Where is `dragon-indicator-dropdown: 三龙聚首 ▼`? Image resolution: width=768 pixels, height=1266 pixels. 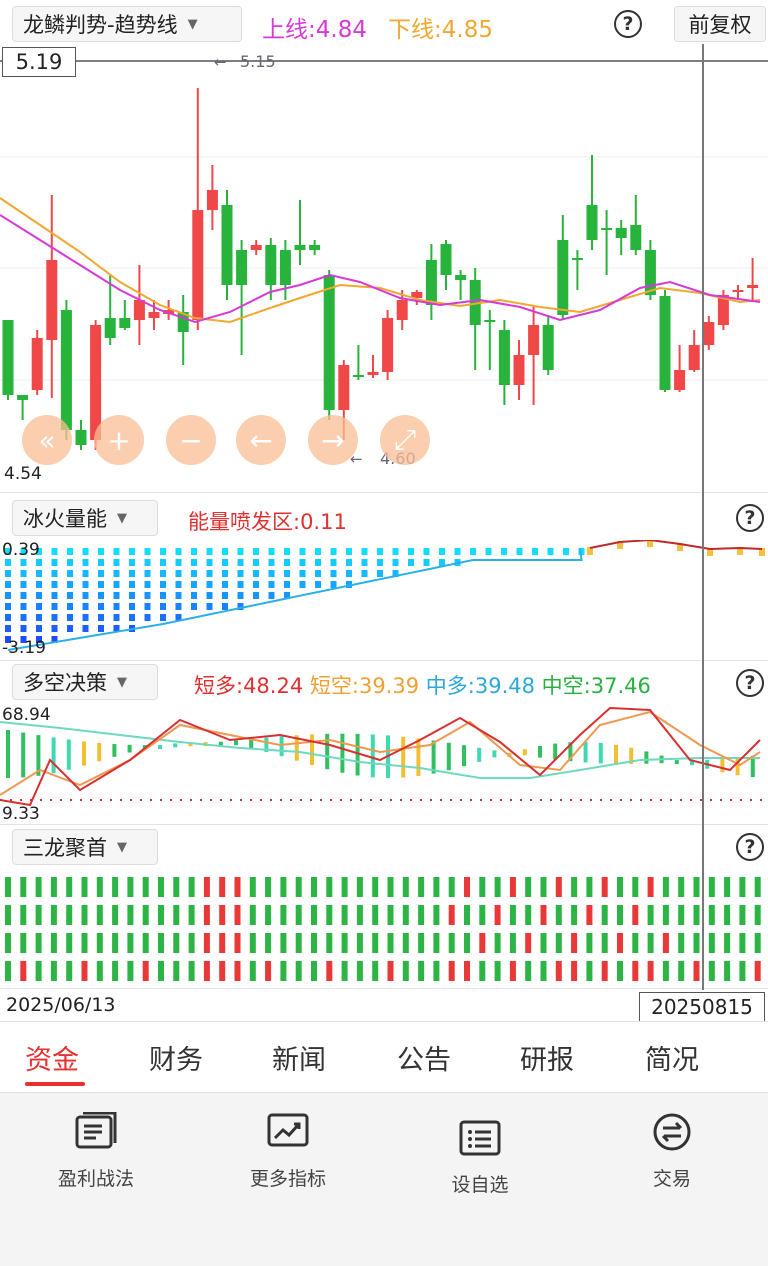
dragon-indicator-dropdown: 三龙聚首 ▼ is located at coordinates (85, 847).